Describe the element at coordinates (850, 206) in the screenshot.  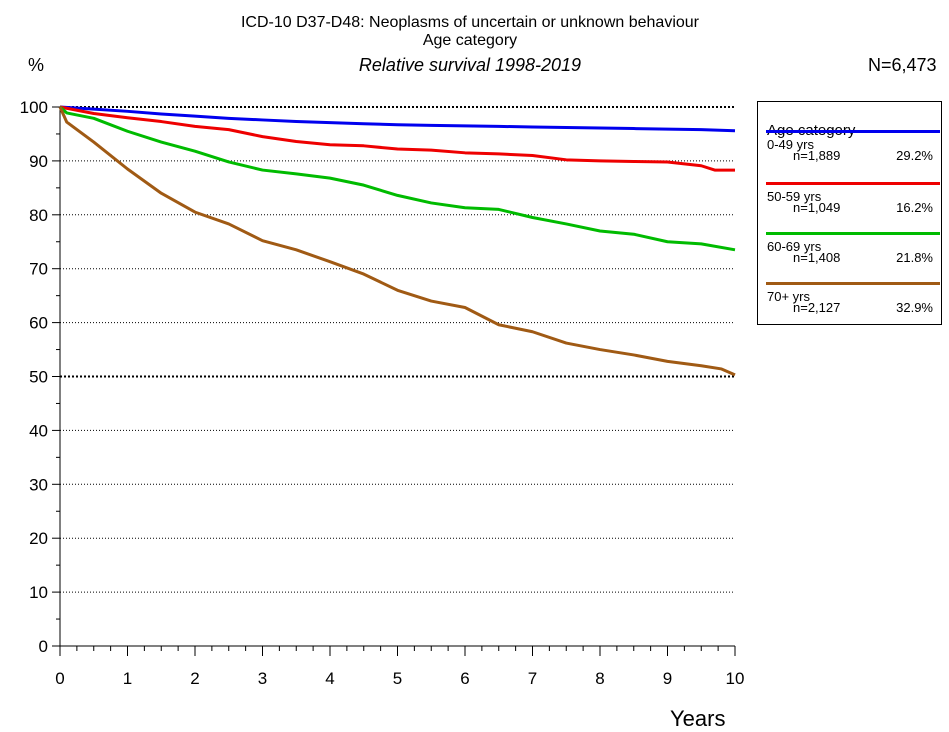
I see `legend-item: 50-59 yrs n=1,049 16.2%` at that location.